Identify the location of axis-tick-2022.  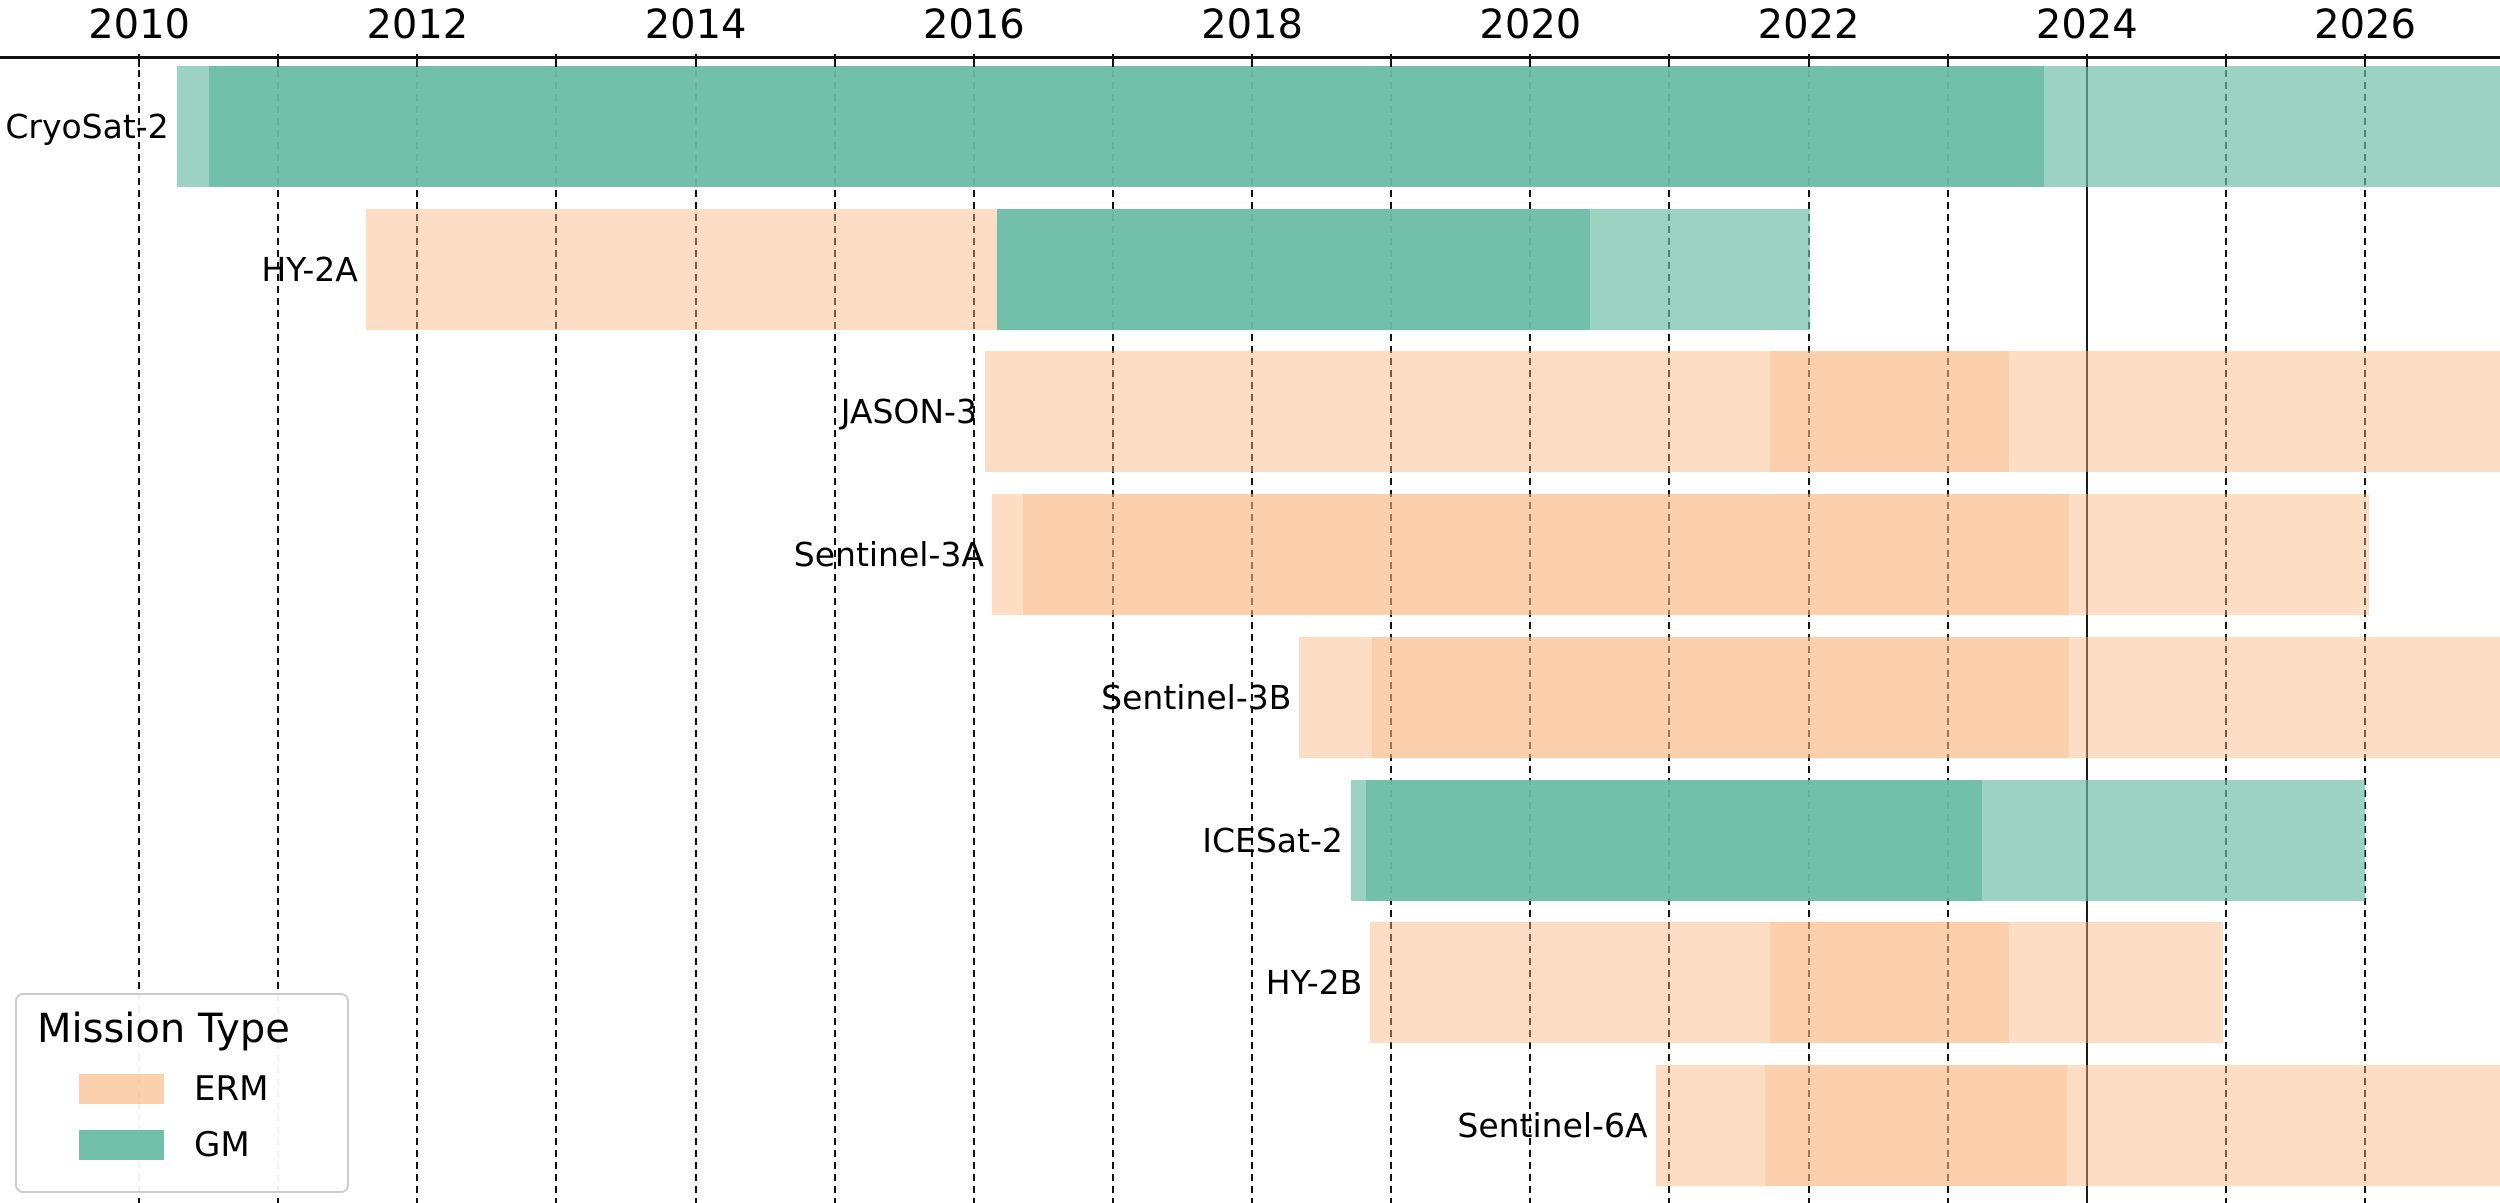
(1808, 60).